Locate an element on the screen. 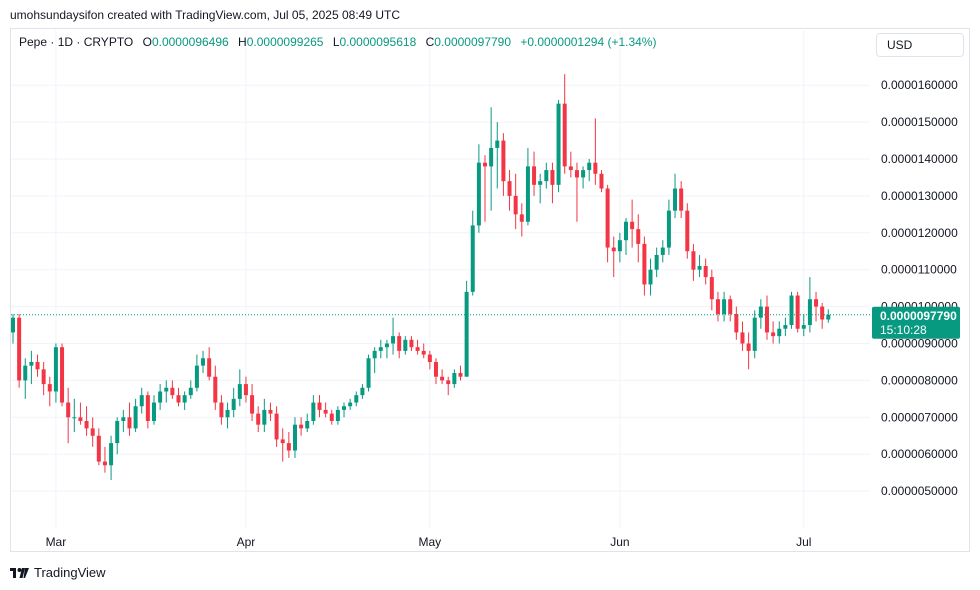 The height and width of the screenshot is (590, 980). low-value: 0.0000095618 is located at coordinates (378, 42).